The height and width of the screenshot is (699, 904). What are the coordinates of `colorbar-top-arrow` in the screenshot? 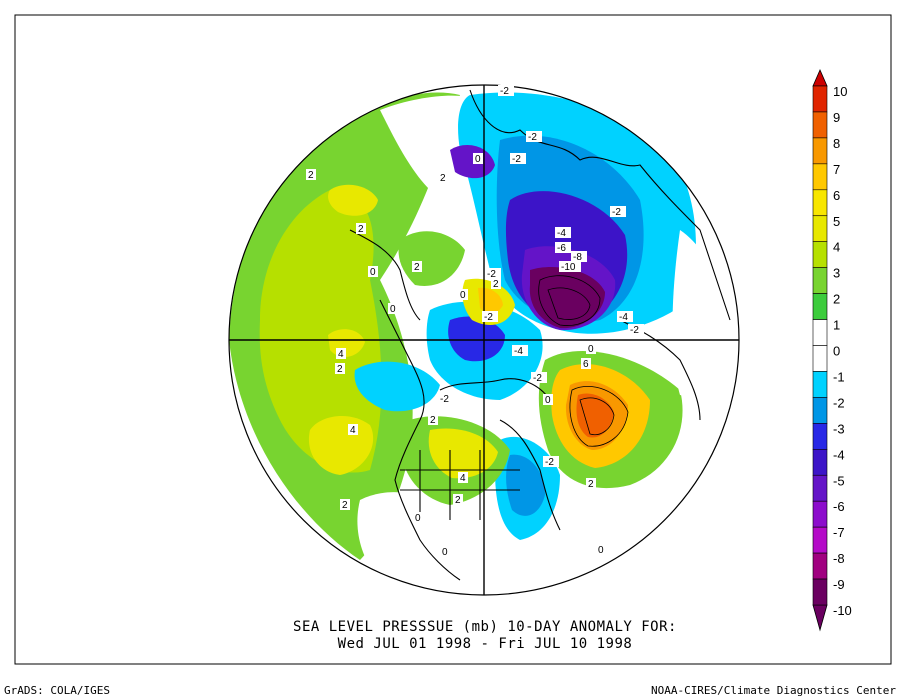 It's located at (820, 78).